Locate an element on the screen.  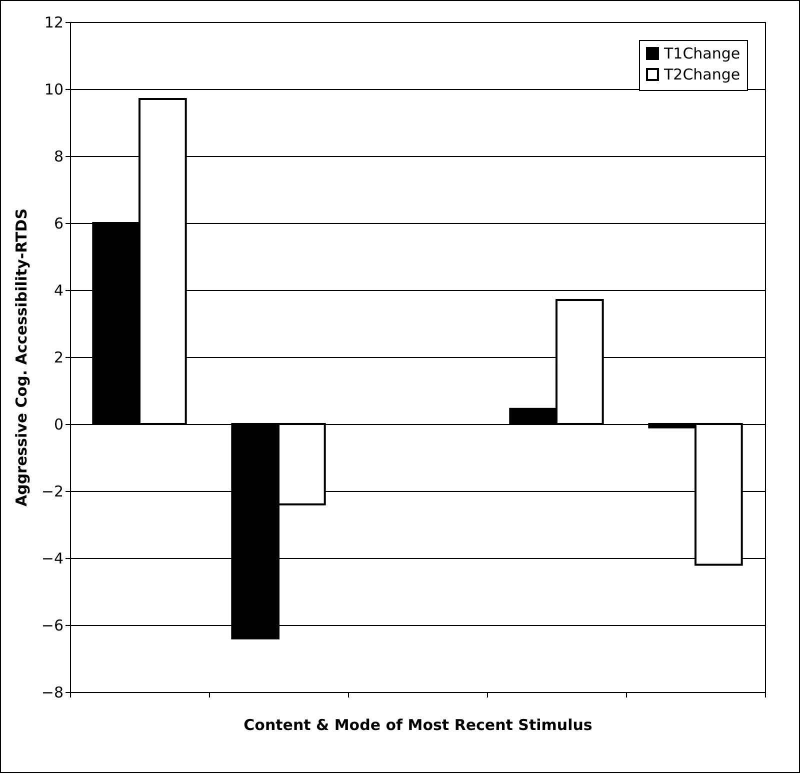
y-tick-label: −4 is located at coordinates (52, 559).